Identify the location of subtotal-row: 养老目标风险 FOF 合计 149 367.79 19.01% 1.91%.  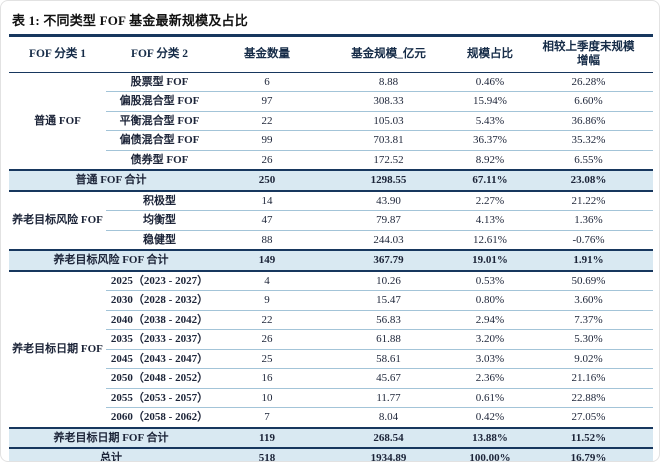
(331, 260).